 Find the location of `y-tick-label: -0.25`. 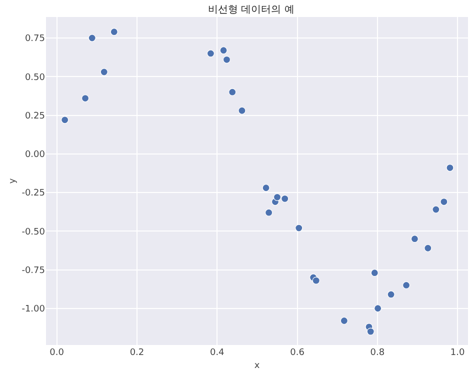

y-tick-label: -0.25 is located at coordinates (33, 193).